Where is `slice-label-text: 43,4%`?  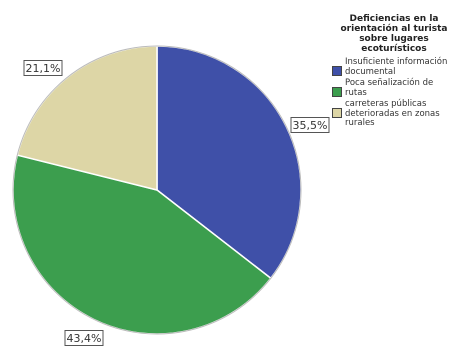
slice-label-text: 43,4% is located at coordinates (84, 338).